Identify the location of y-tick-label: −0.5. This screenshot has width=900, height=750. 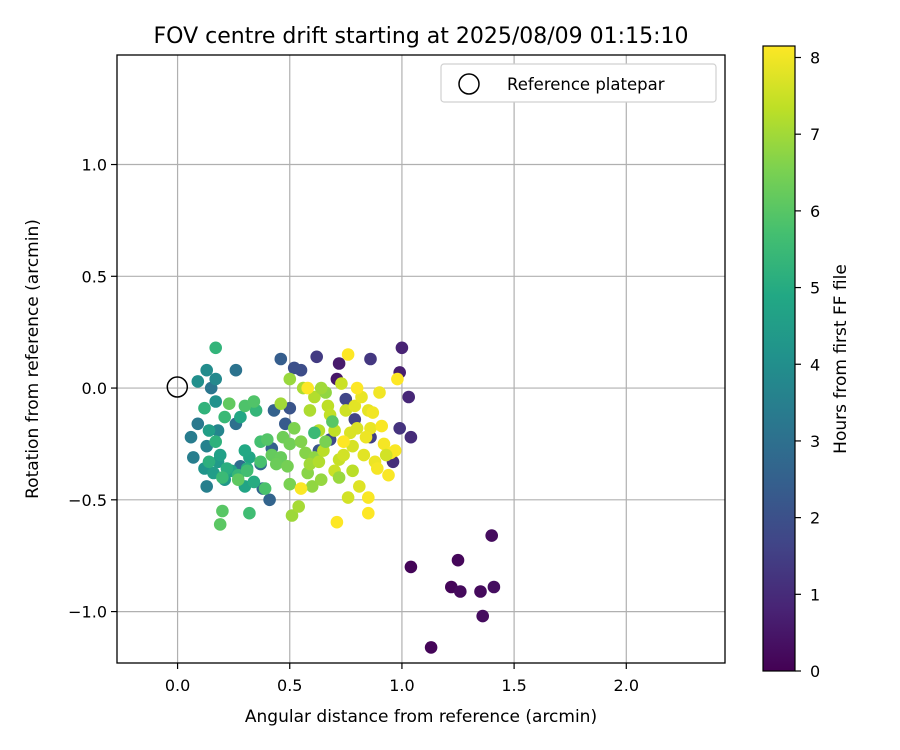
(87, 500).